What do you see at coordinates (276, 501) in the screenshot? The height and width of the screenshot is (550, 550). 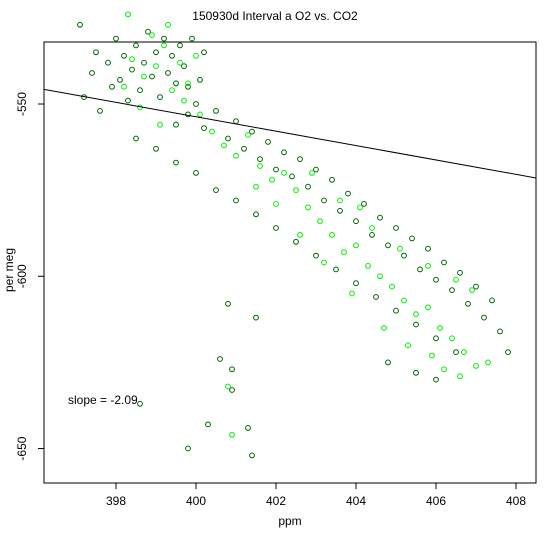 I see `x-tick-label: 402` at bounding box center [276, 501].